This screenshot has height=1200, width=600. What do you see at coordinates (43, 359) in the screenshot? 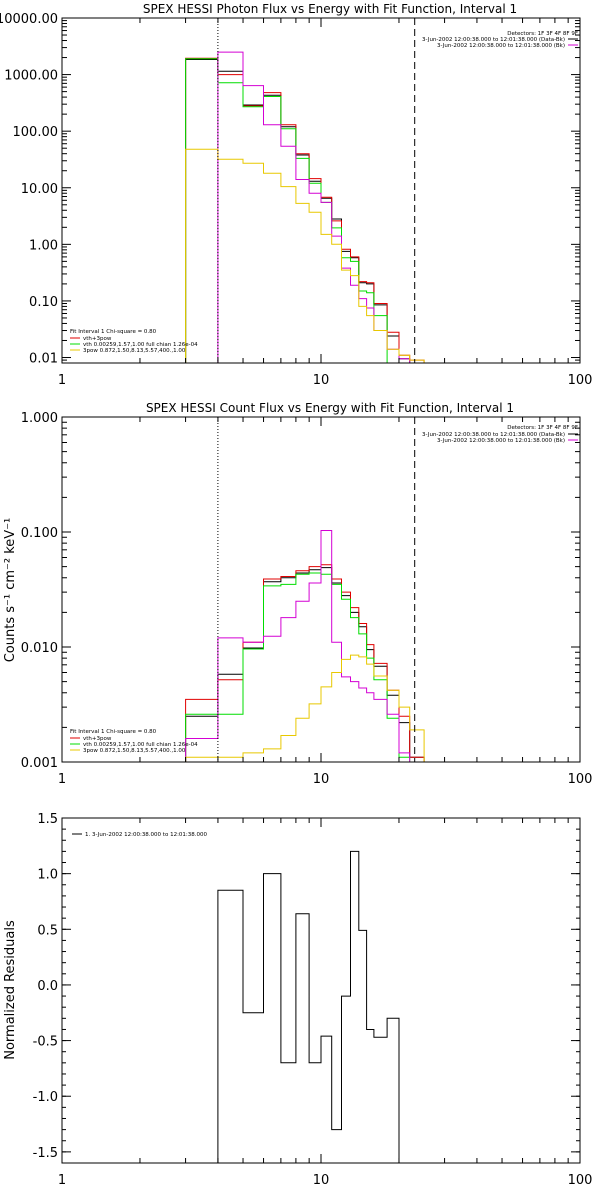
I see `y-tick-label: 0.01` at bounding box center [43, 359].